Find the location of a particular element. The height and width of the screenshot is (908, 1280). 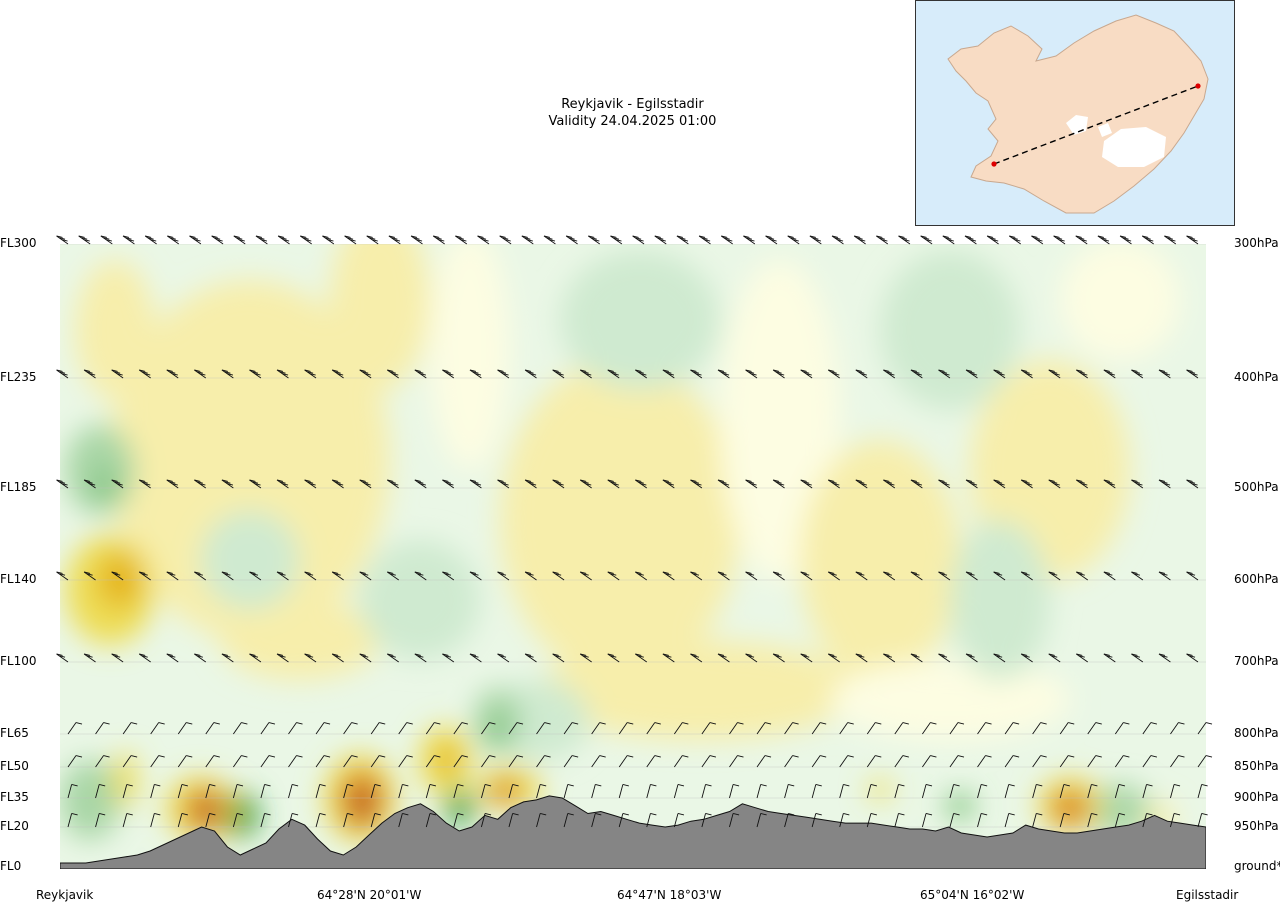

location-label-0: Reykjavik is located at coordinates (65, 895).